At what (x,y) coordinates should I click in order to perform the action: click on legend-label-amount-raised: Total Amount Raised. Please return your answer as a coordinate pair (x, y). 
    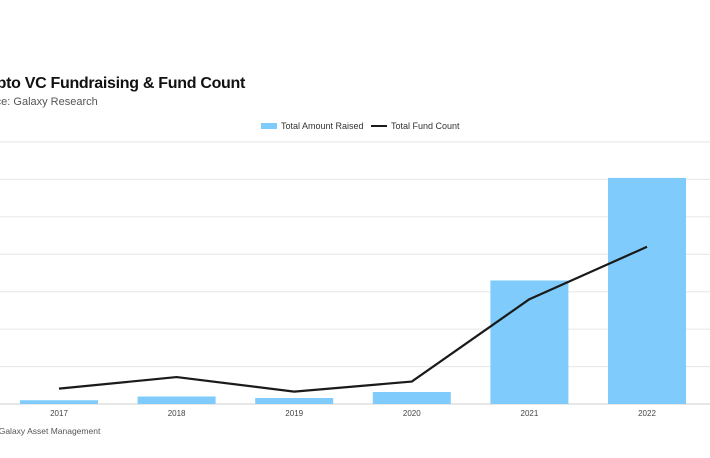
    Looking at the image, I should click on (322, 126).